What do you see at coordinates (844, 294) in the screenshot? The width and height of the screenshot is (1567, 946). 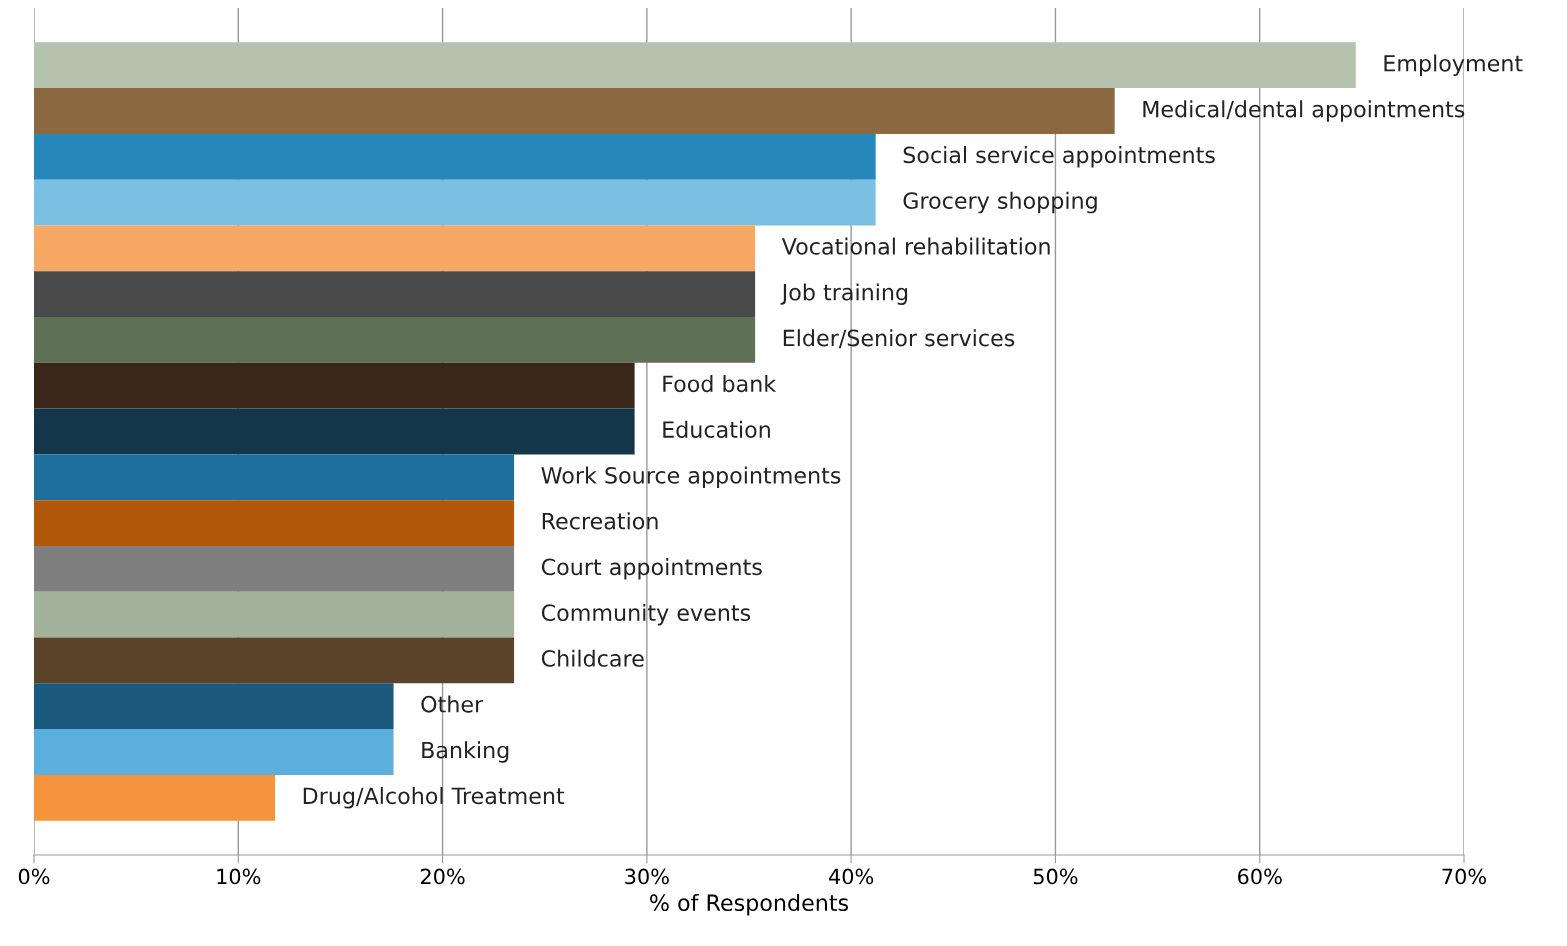 I see `y-tick-label: Job training` at bounding box center [844, 294].